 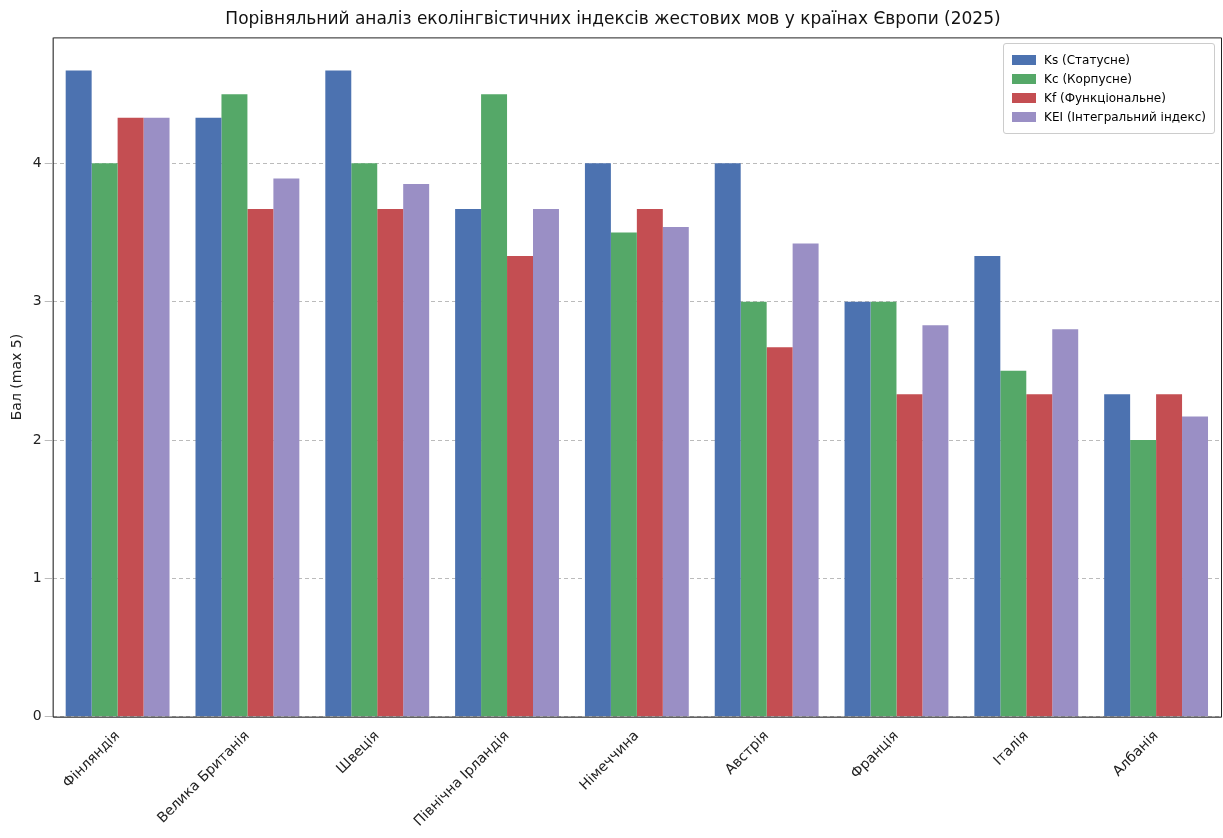 I want to click on y-tick-label: 1, so click(x=37, y=577).